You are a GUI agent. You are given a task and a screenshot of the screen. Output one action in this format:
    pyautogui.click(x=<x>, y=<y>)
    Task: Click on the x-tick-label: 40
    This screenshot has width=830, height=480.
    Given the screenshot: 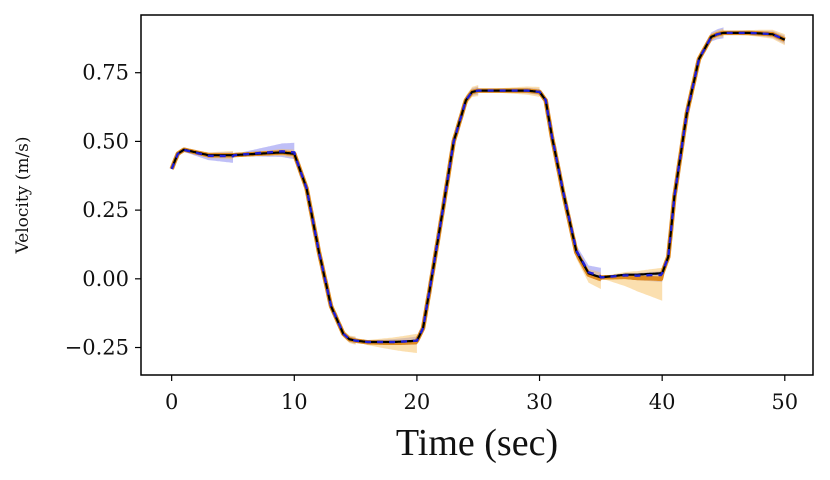 What is the action you would take?
    pyautogui.click(x=662, y=402)
    